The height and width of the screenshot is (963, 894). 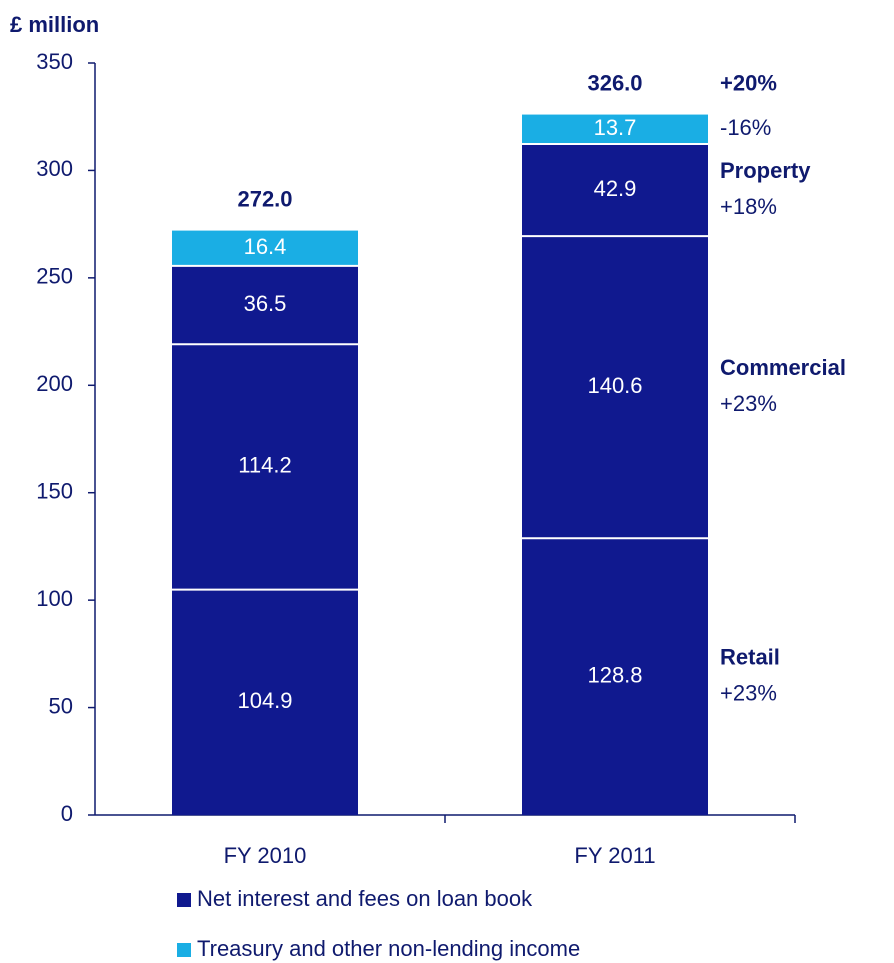 I want to click on y-tick-label: 200, so click(x=54, y=383).